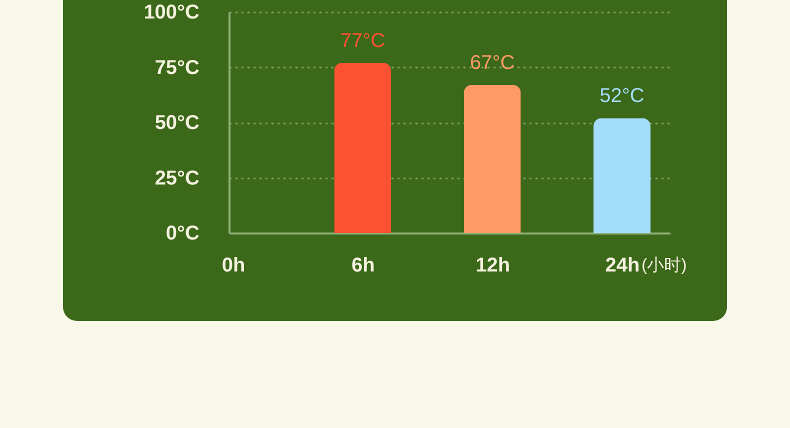 The height and width of the screenshot is (428, 790). Describe the element at coordinates (177, 178) in the screenshot. I see `y-tick-label: 25°C` at that location.